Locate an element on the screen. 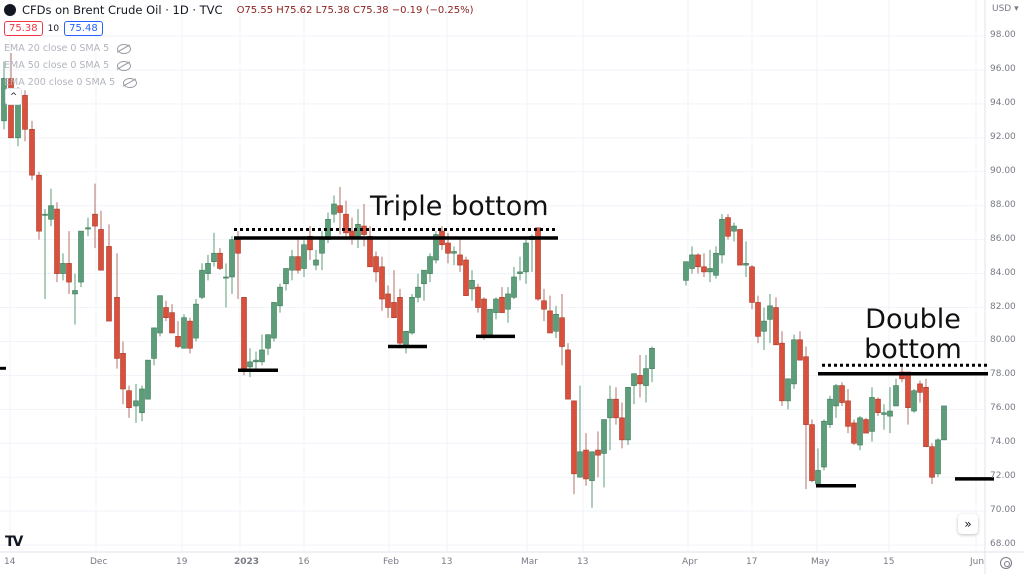 Image resolution: width=1024 pixels, height=574 pixels. indicator-ema20: EMA 20 close 0 SMA 5 is located at coordinates (68, 48).